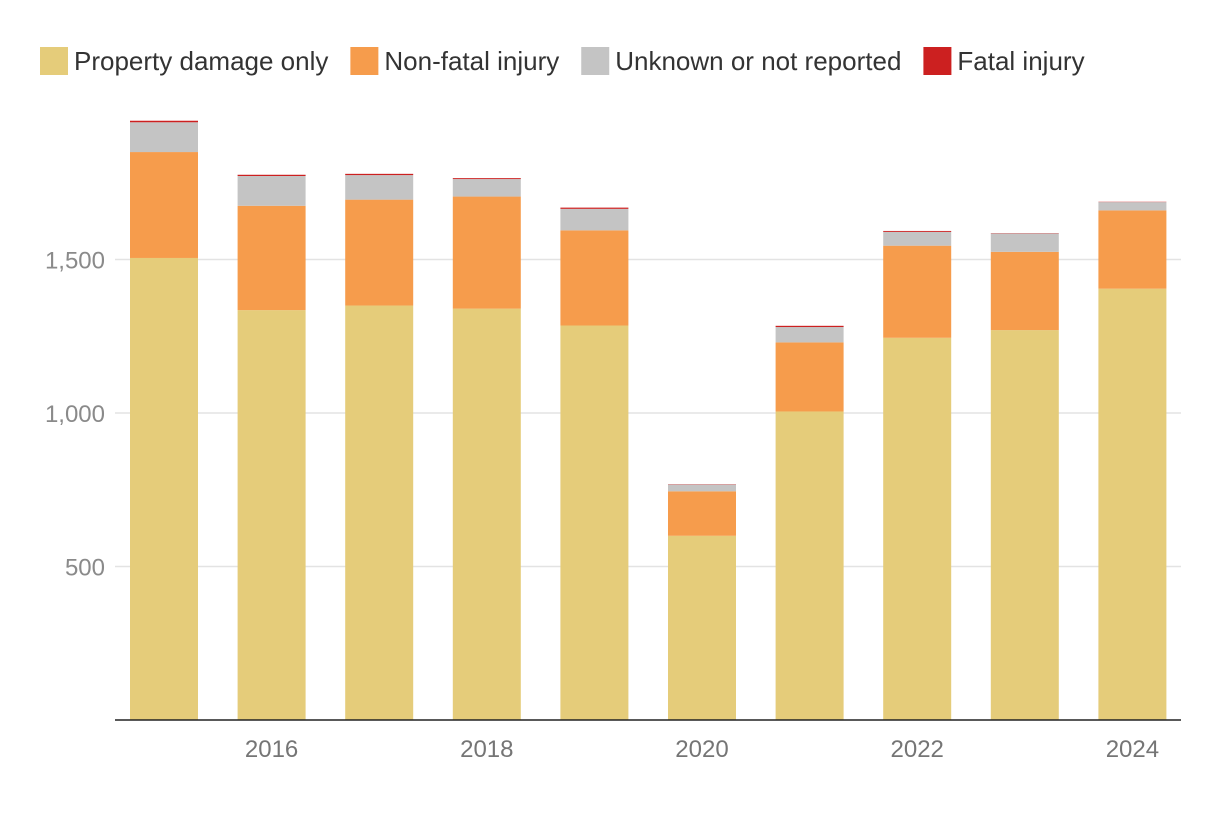  Describe the element at coordinates (75, 261) in the screenshot. I see `y-tick-label: 1,500` at that location.